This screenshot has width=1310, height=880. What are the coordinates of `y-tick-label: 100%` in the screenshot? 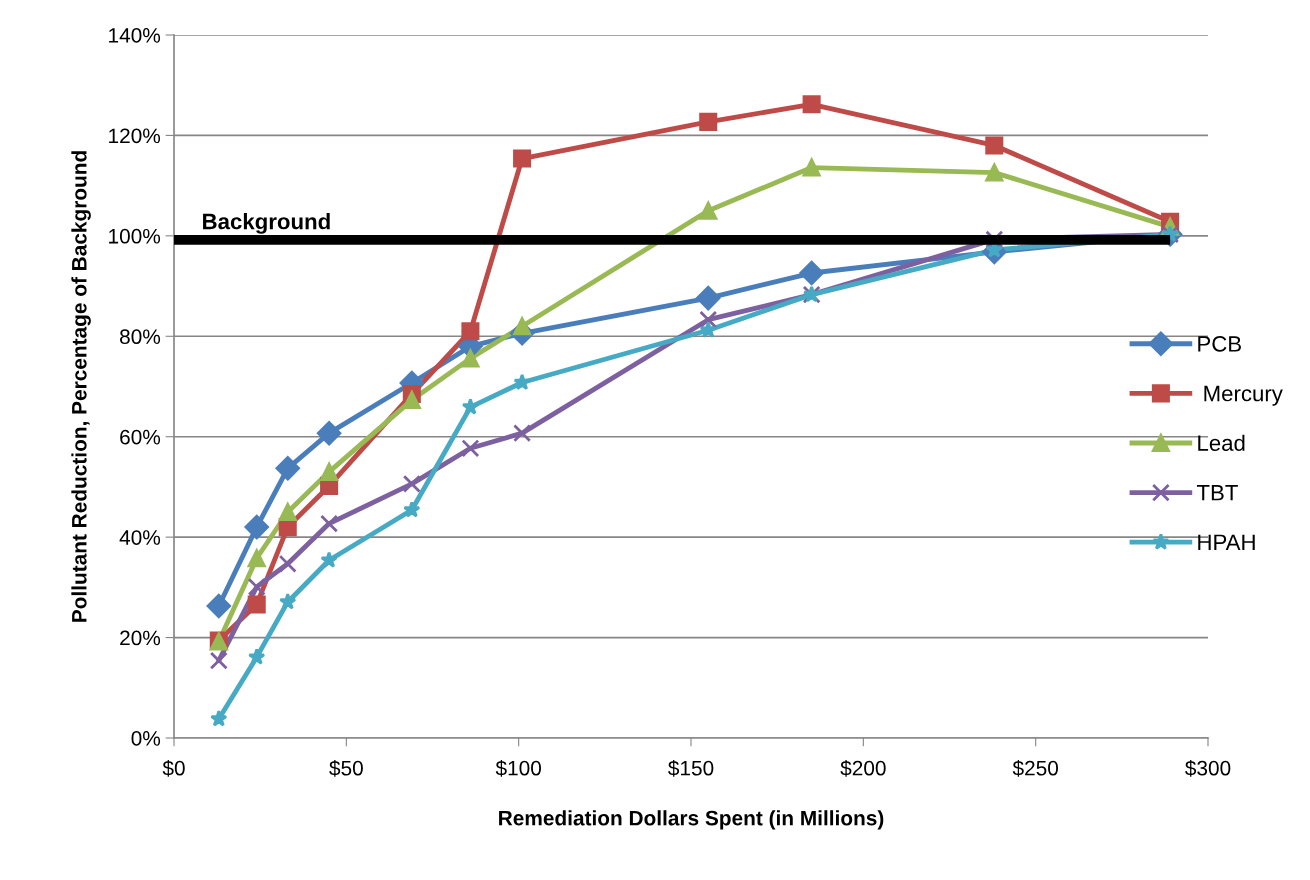 It's located at (135, 236).